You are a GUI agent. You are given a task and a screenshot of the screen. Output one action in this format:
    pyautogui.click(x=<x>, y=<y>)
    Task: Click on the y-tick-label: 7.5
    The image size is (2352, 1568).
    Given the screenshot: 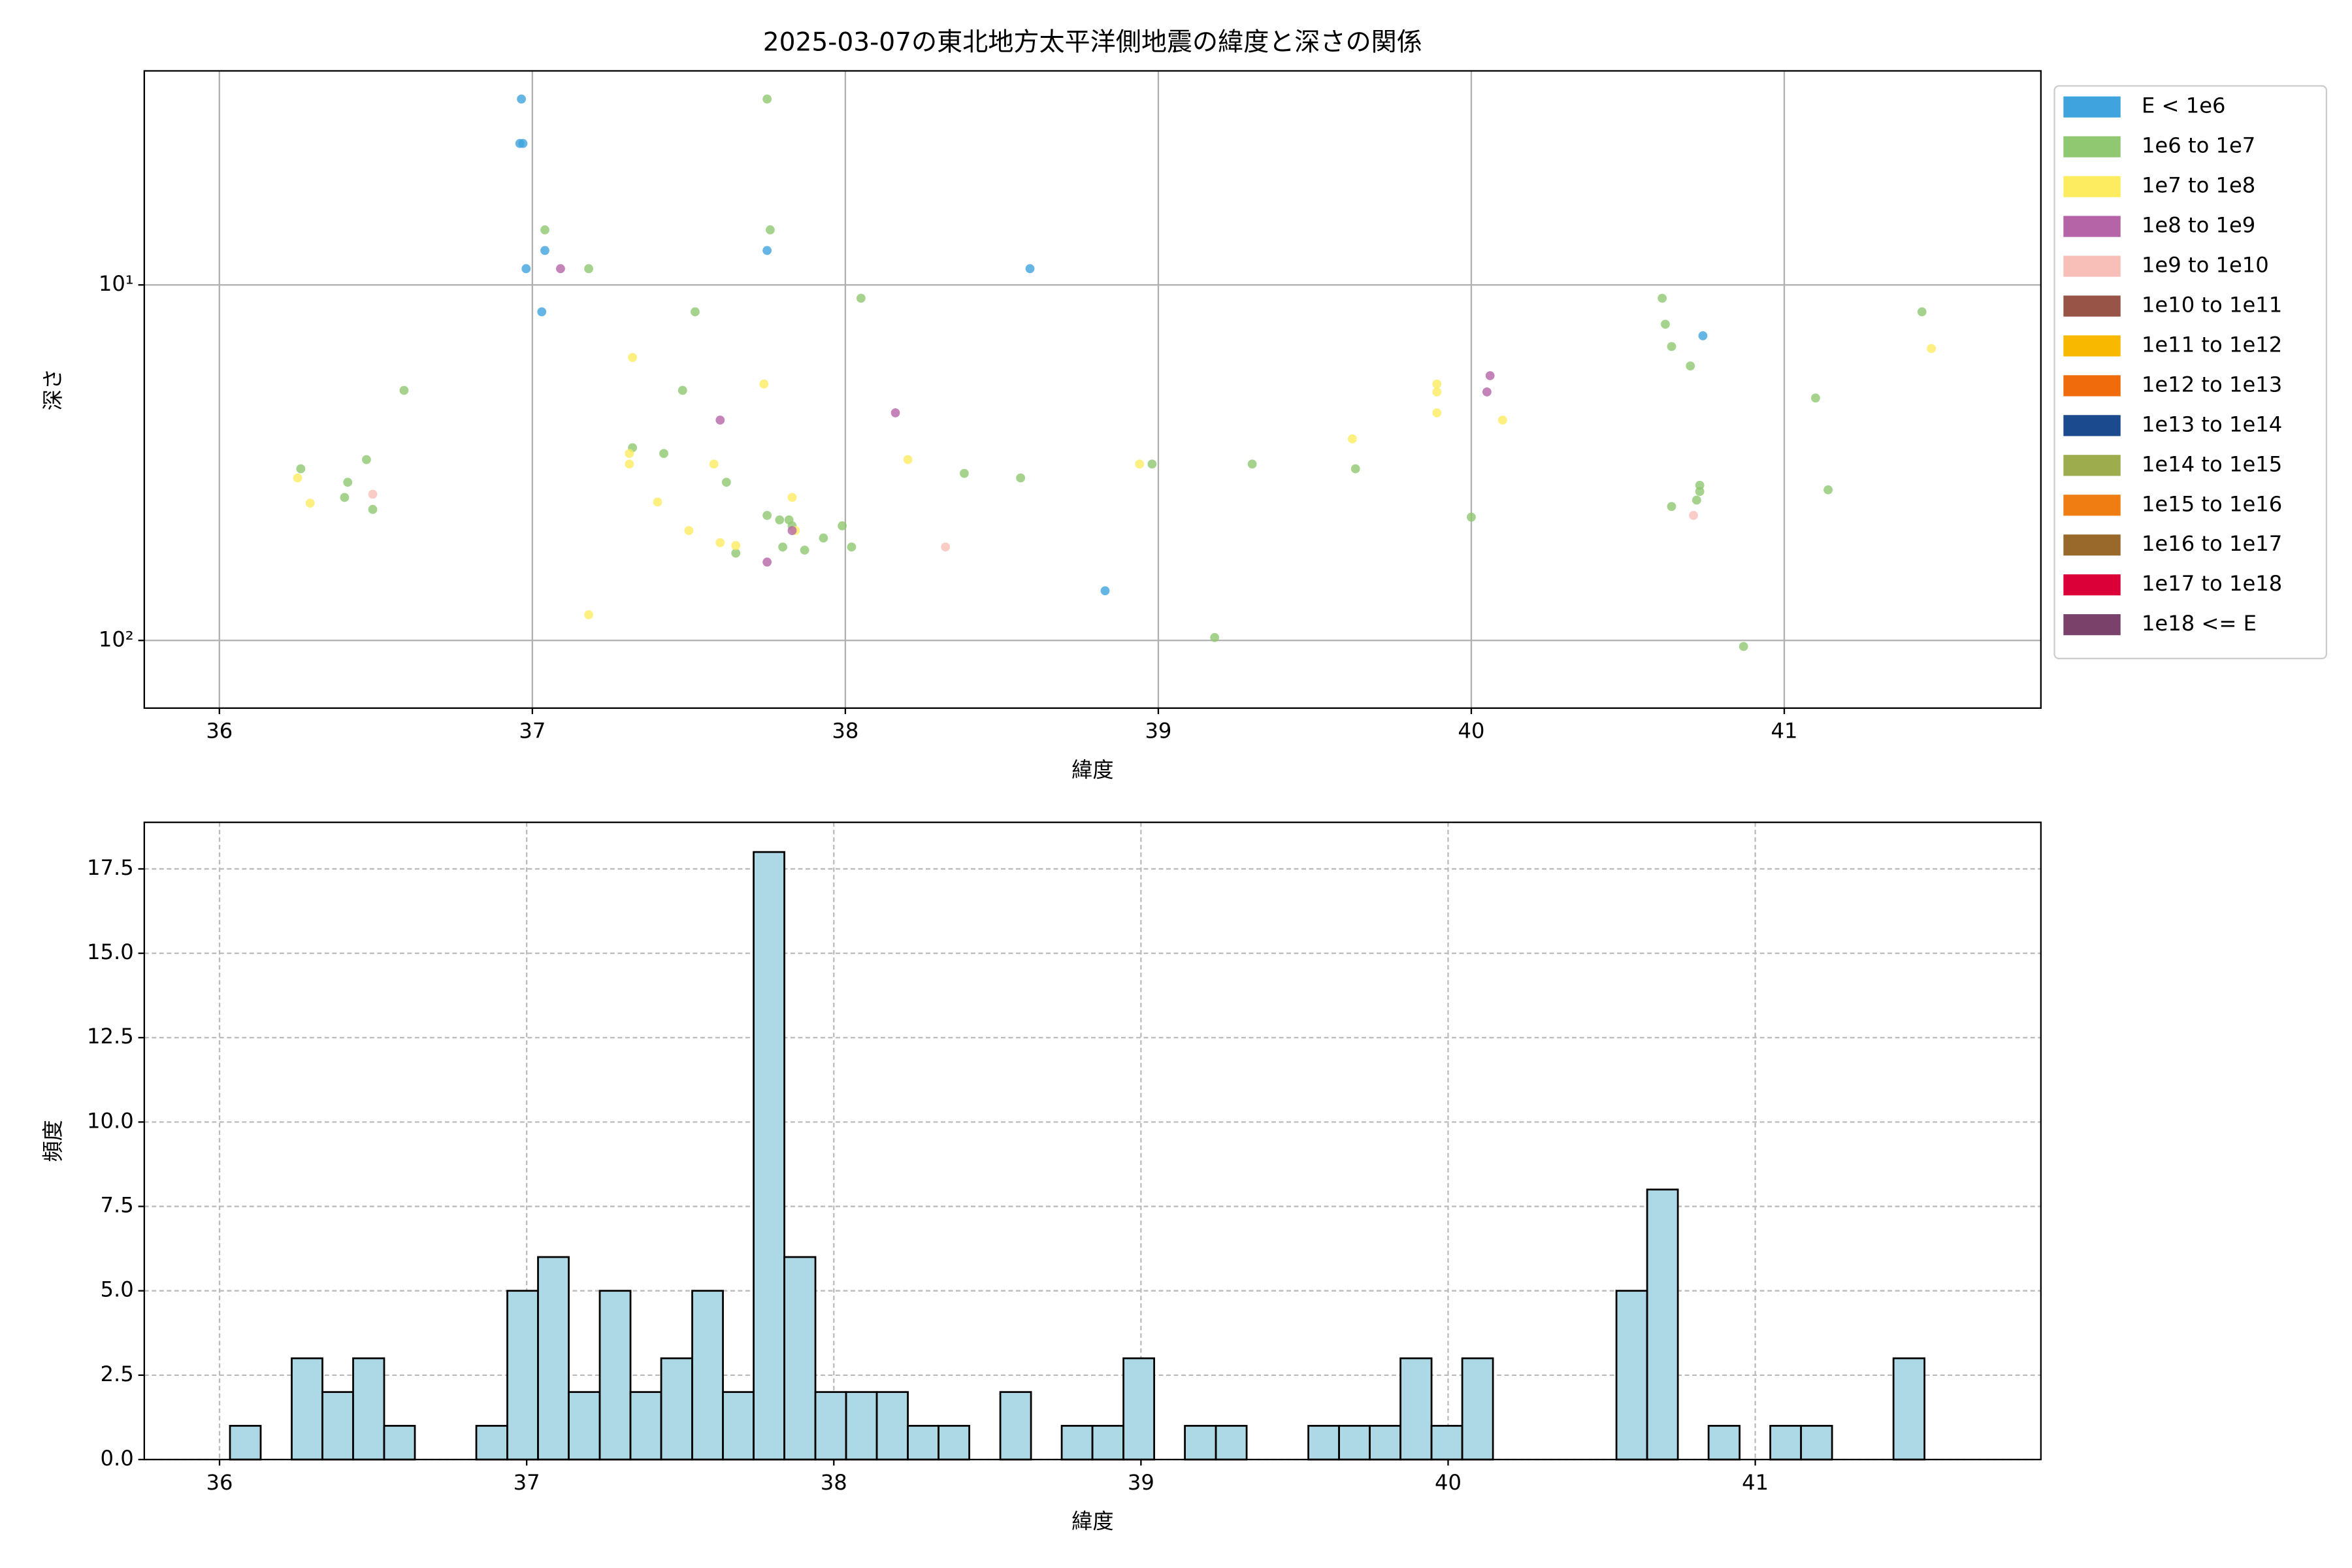 What is the action you would take?
    pyautogui.click(x=117, y=1205)
    